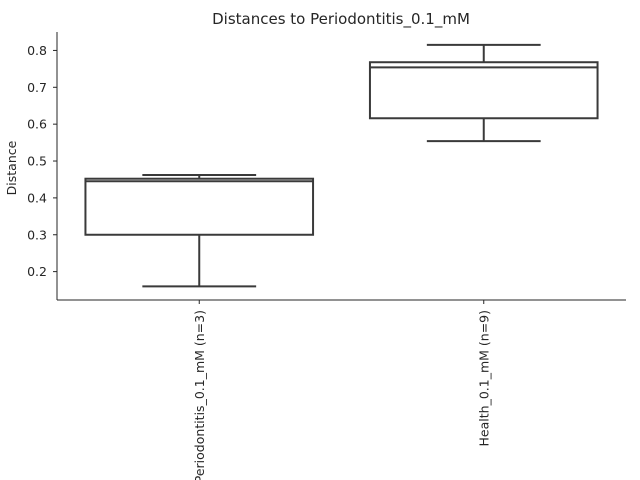 The image size is (640, 480). Describe the element at coordinates (37, 161) in the screenshot. I see `y-tick-label: 0.5` at that location.